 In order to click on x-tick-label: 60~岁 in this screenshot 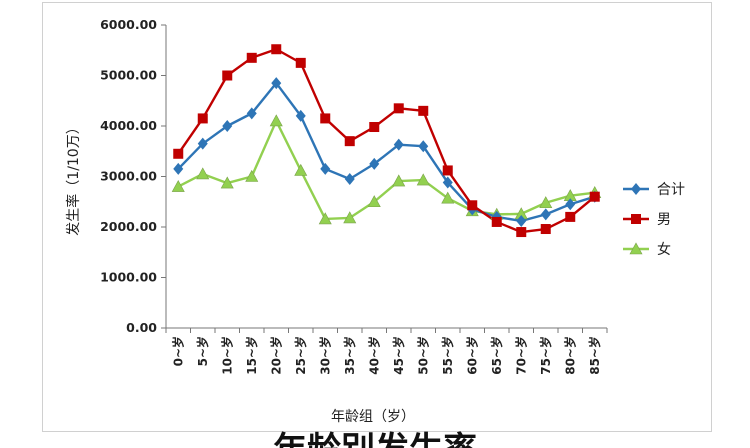, I will do `click(471, 355)`.